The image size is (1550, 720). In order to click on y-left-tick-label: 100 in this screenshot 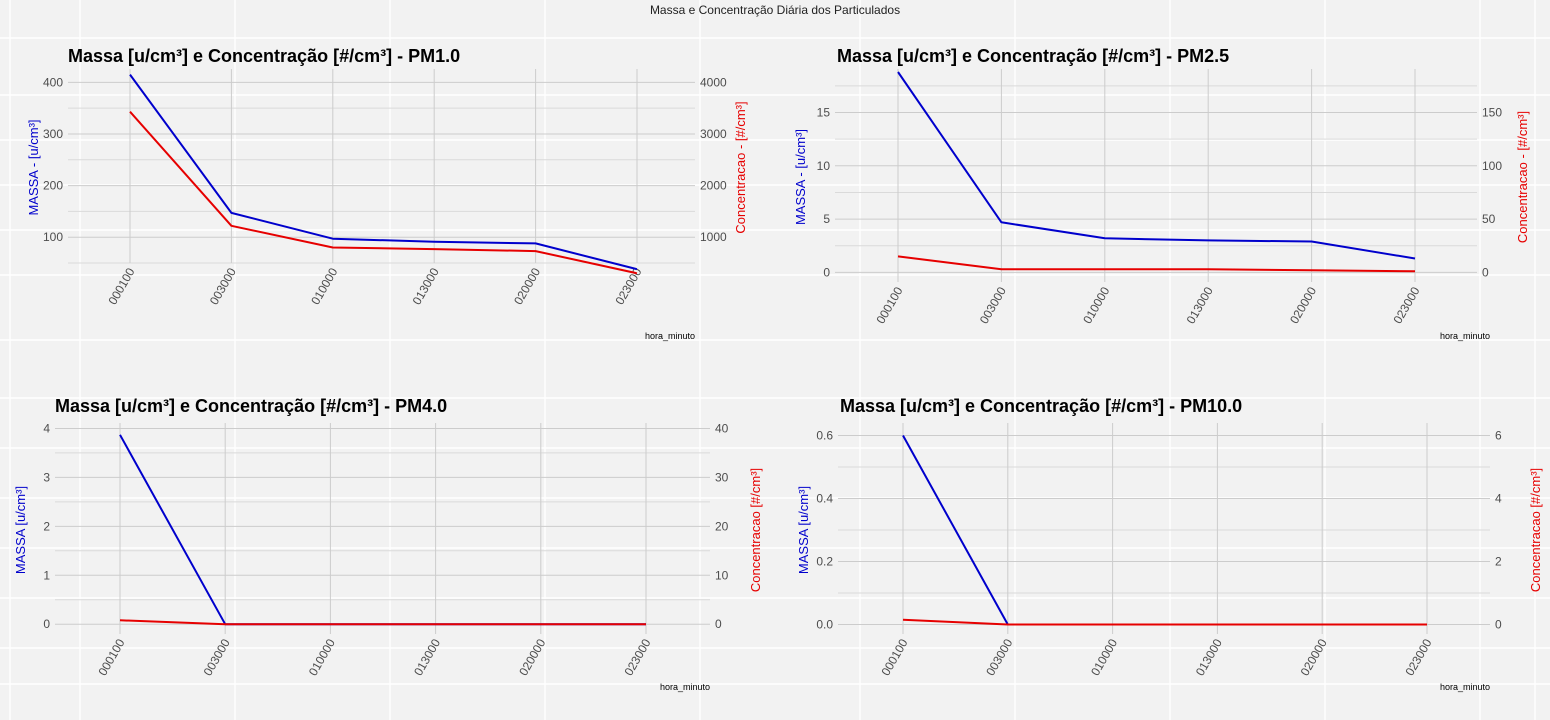, I will do `click(53, 237)`.